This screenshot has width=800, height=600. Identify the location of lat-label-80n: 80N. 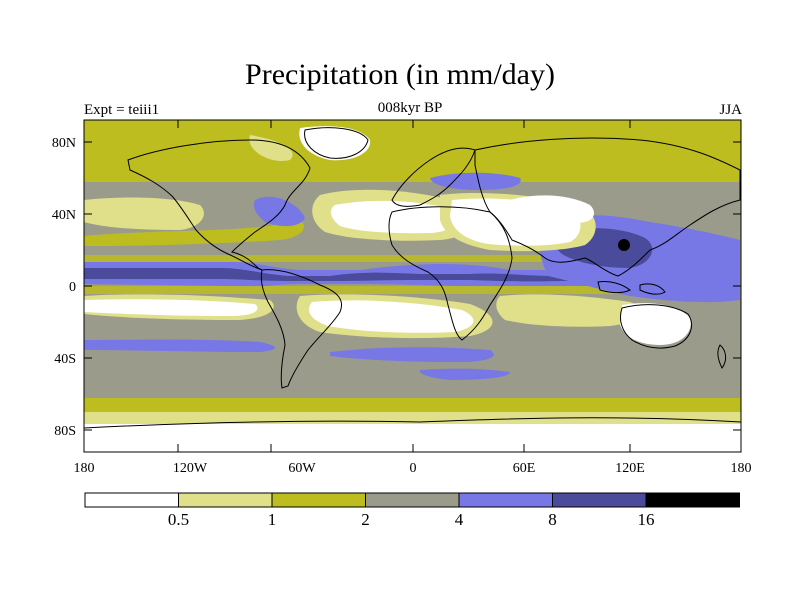
(64, 143).